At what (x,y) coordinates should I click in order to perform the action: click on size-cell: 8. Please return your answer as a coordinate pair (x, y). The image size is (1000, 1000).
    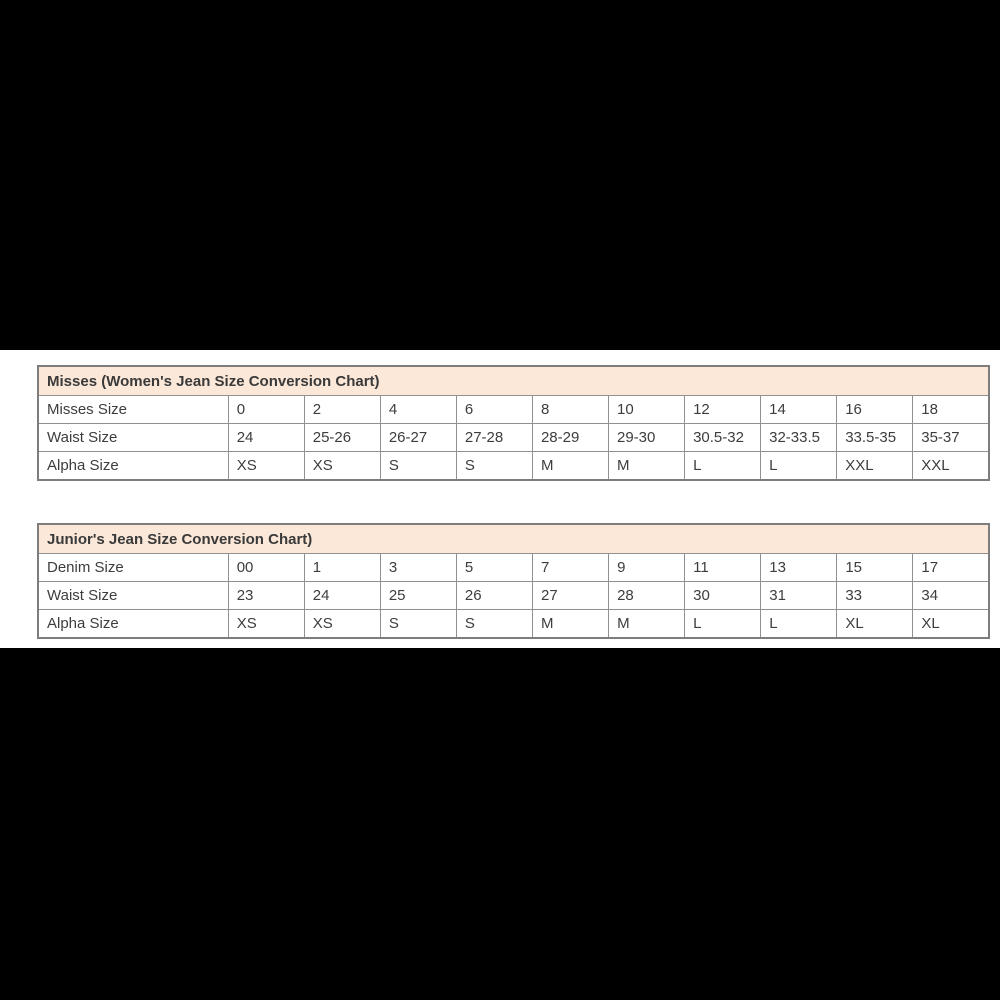
    Looking at the image, I should click on (570, 409).